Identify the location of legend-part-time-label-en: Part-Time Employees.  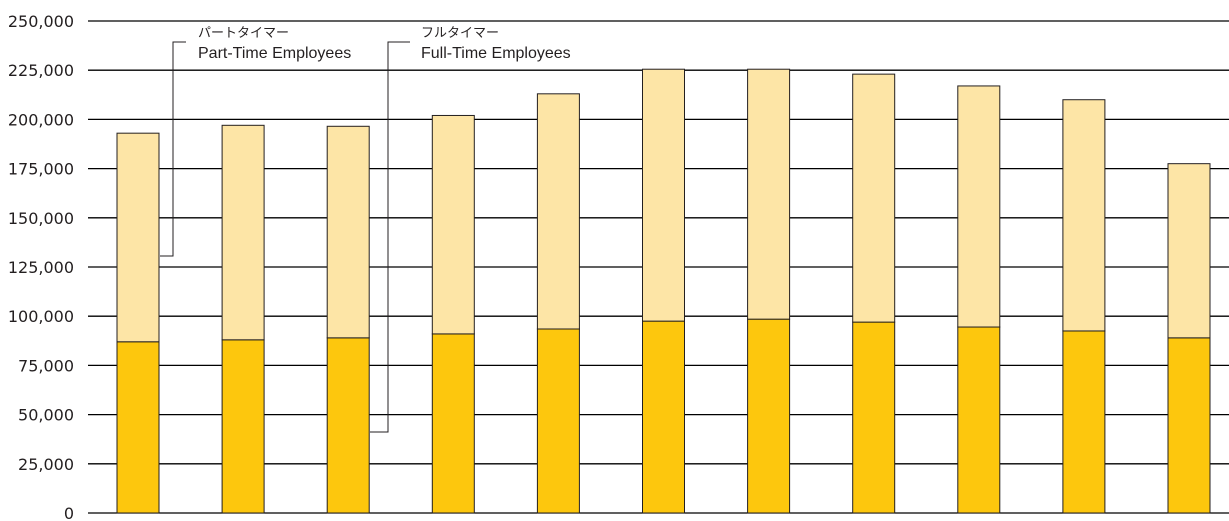
(274, 53).